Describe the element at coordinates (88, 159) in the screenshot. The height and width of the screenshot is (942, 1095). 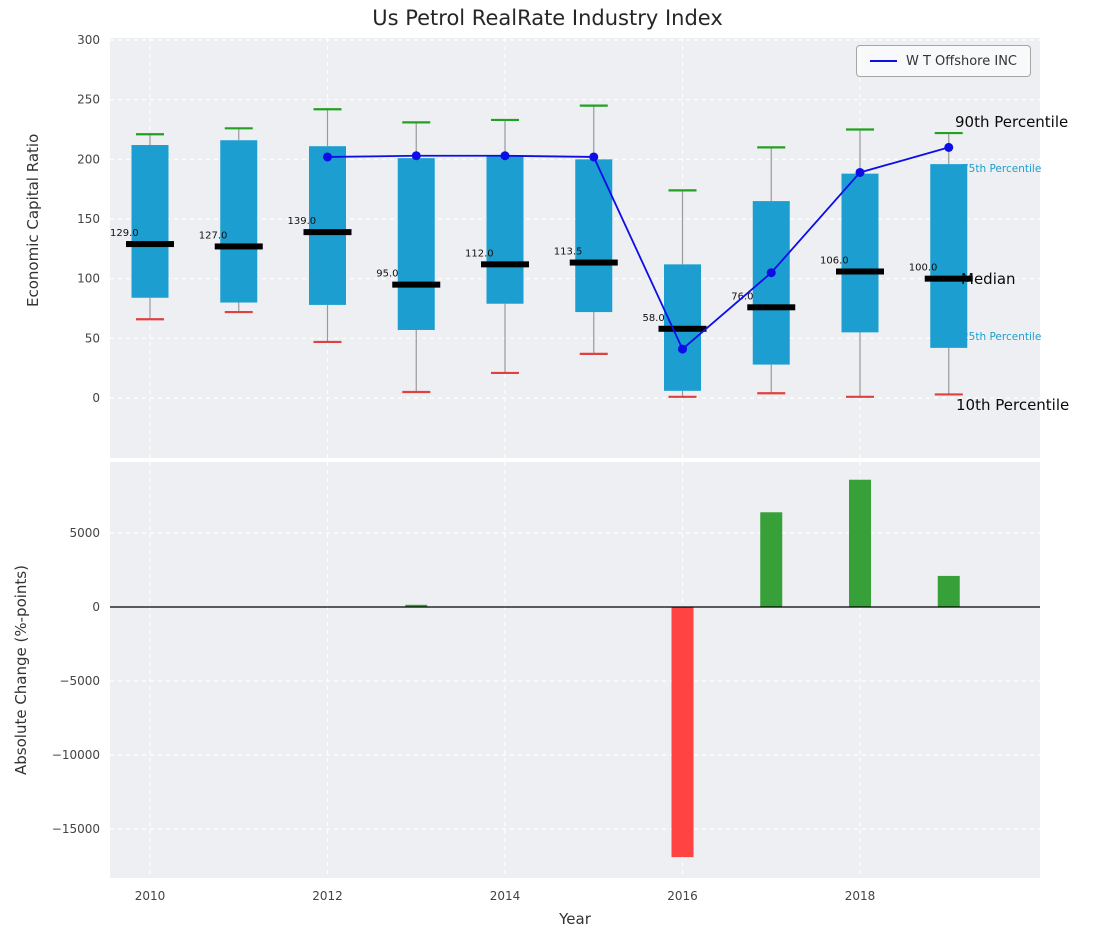
I see `tick-label: 200` at that location.